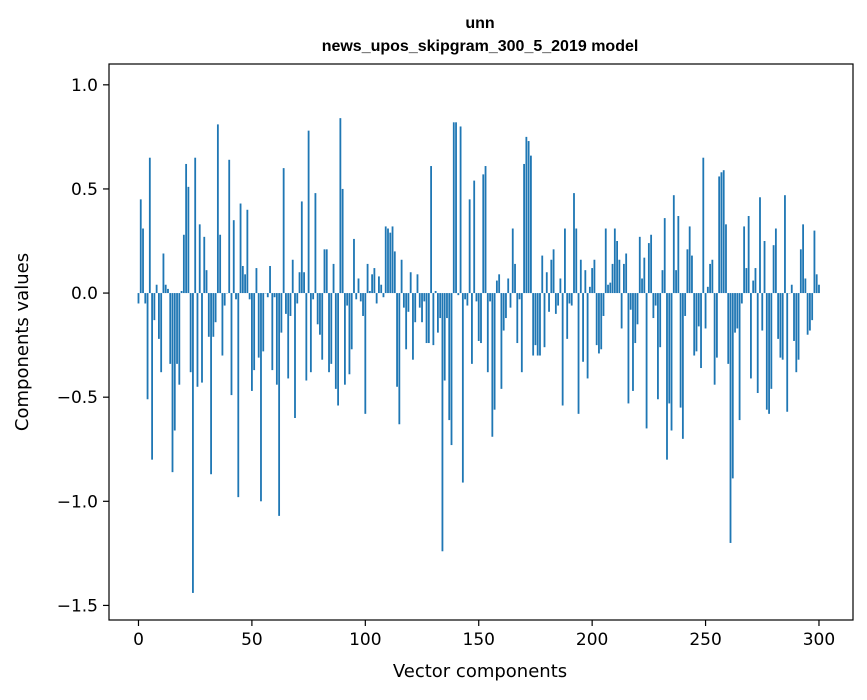 This screenshot has height=700, width=867. What do you see at coordinates (479, 23) in the screenshot?
I see `chart-title-line-1: unn` at bounding box center [479, 23].